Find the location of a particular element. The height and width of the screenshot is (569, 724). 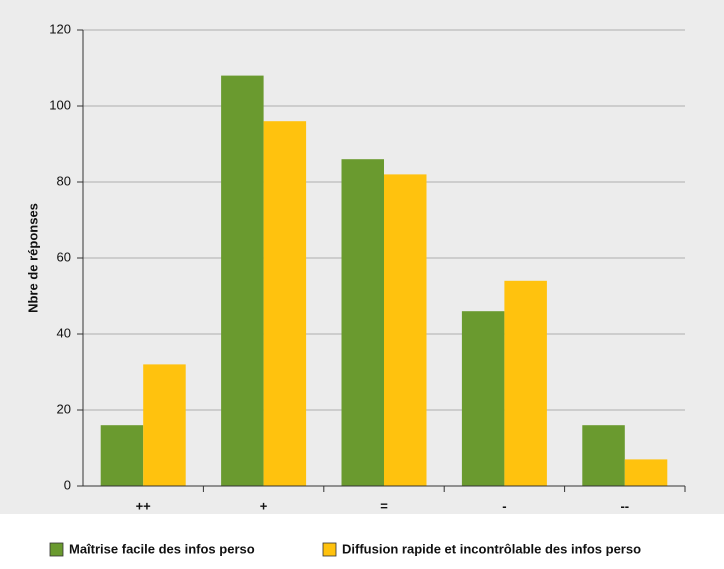

y-axis-label: Nbre de réponses is located at coordinates (32, 258).